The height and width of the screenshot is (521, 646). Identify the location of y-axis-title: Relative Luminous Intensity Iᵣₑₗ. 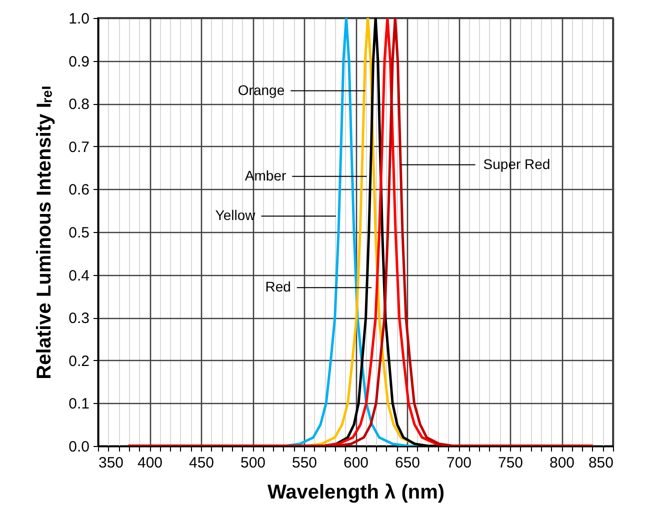
(45, 233).